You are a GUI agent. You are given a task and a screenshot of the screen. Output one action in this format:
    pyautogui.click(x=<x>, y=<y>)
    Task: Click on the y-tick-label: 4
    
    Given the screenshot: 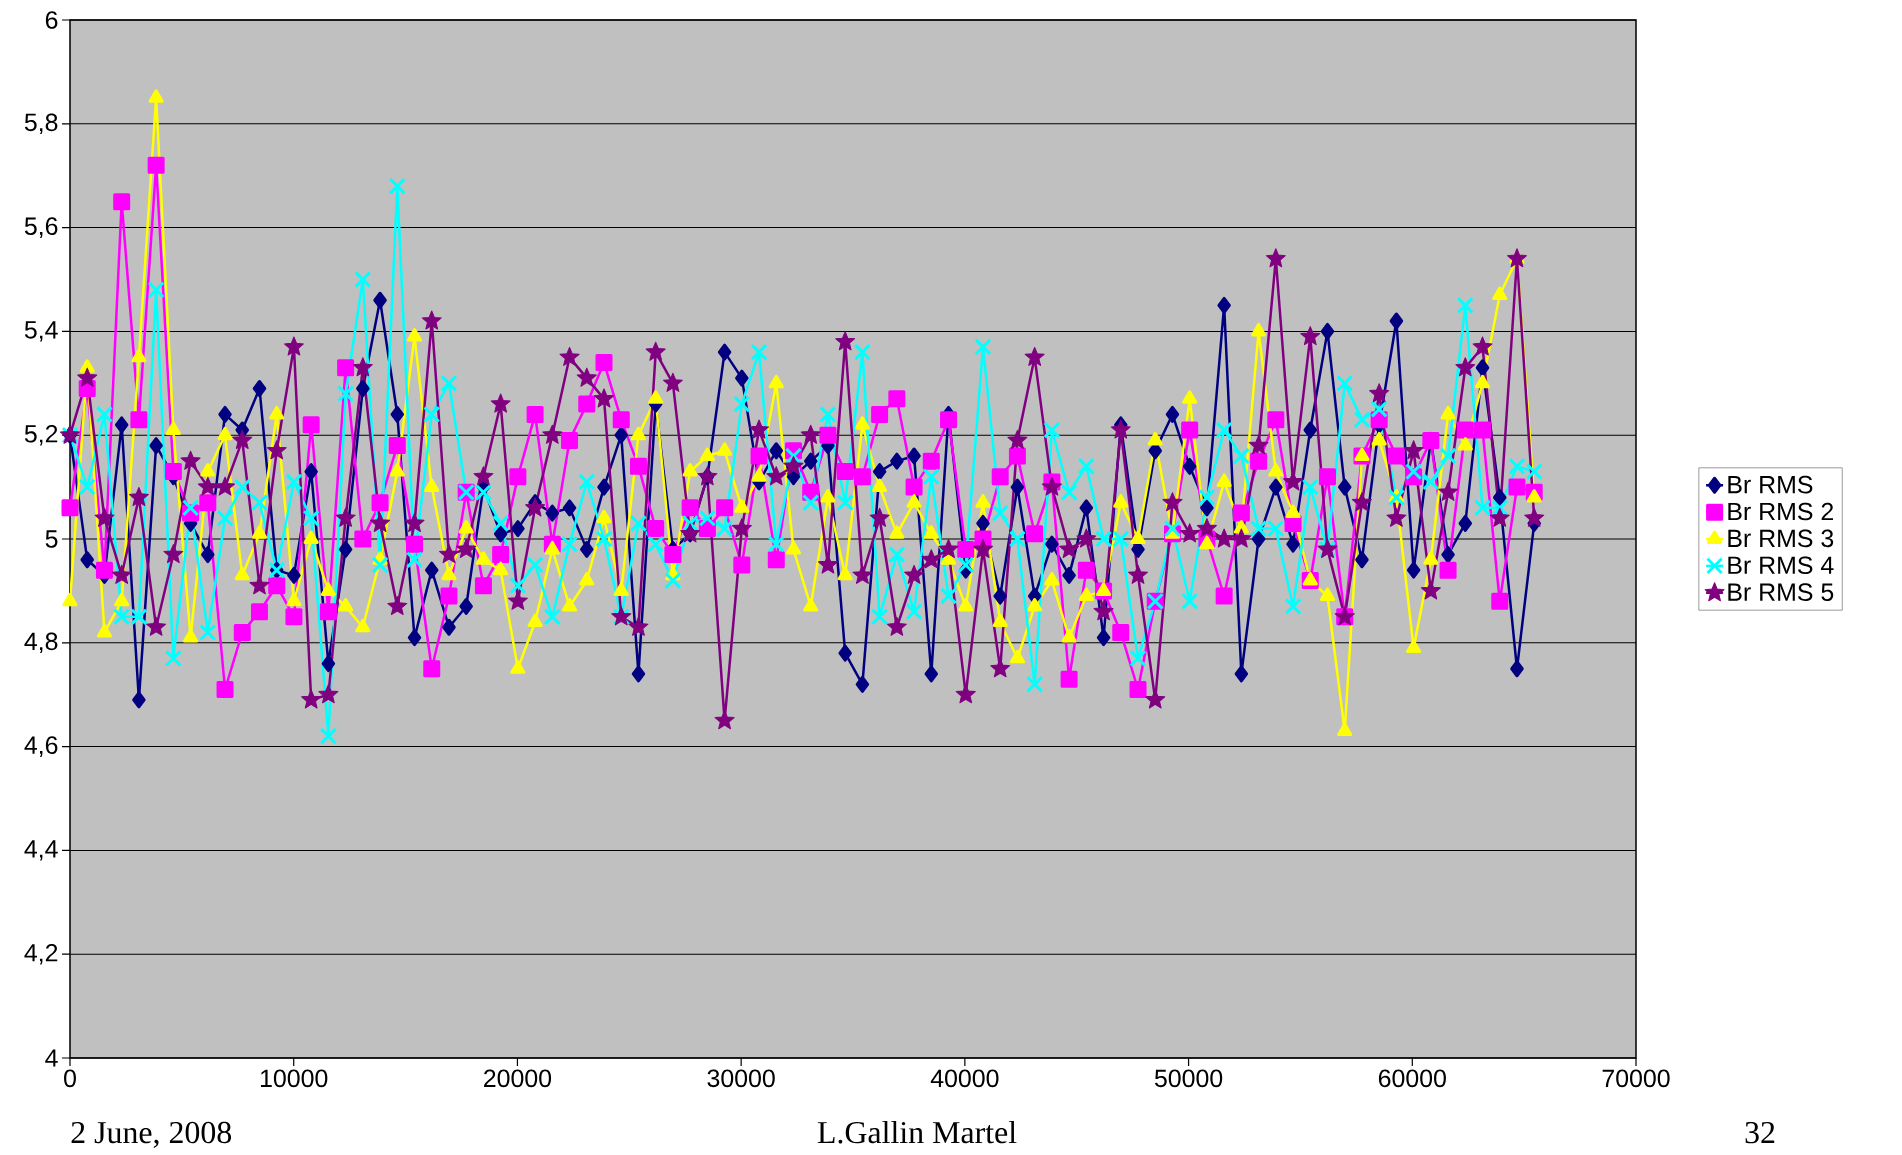 What is the action you would take?
    pyautogui.click(x=51, y=1058)
    